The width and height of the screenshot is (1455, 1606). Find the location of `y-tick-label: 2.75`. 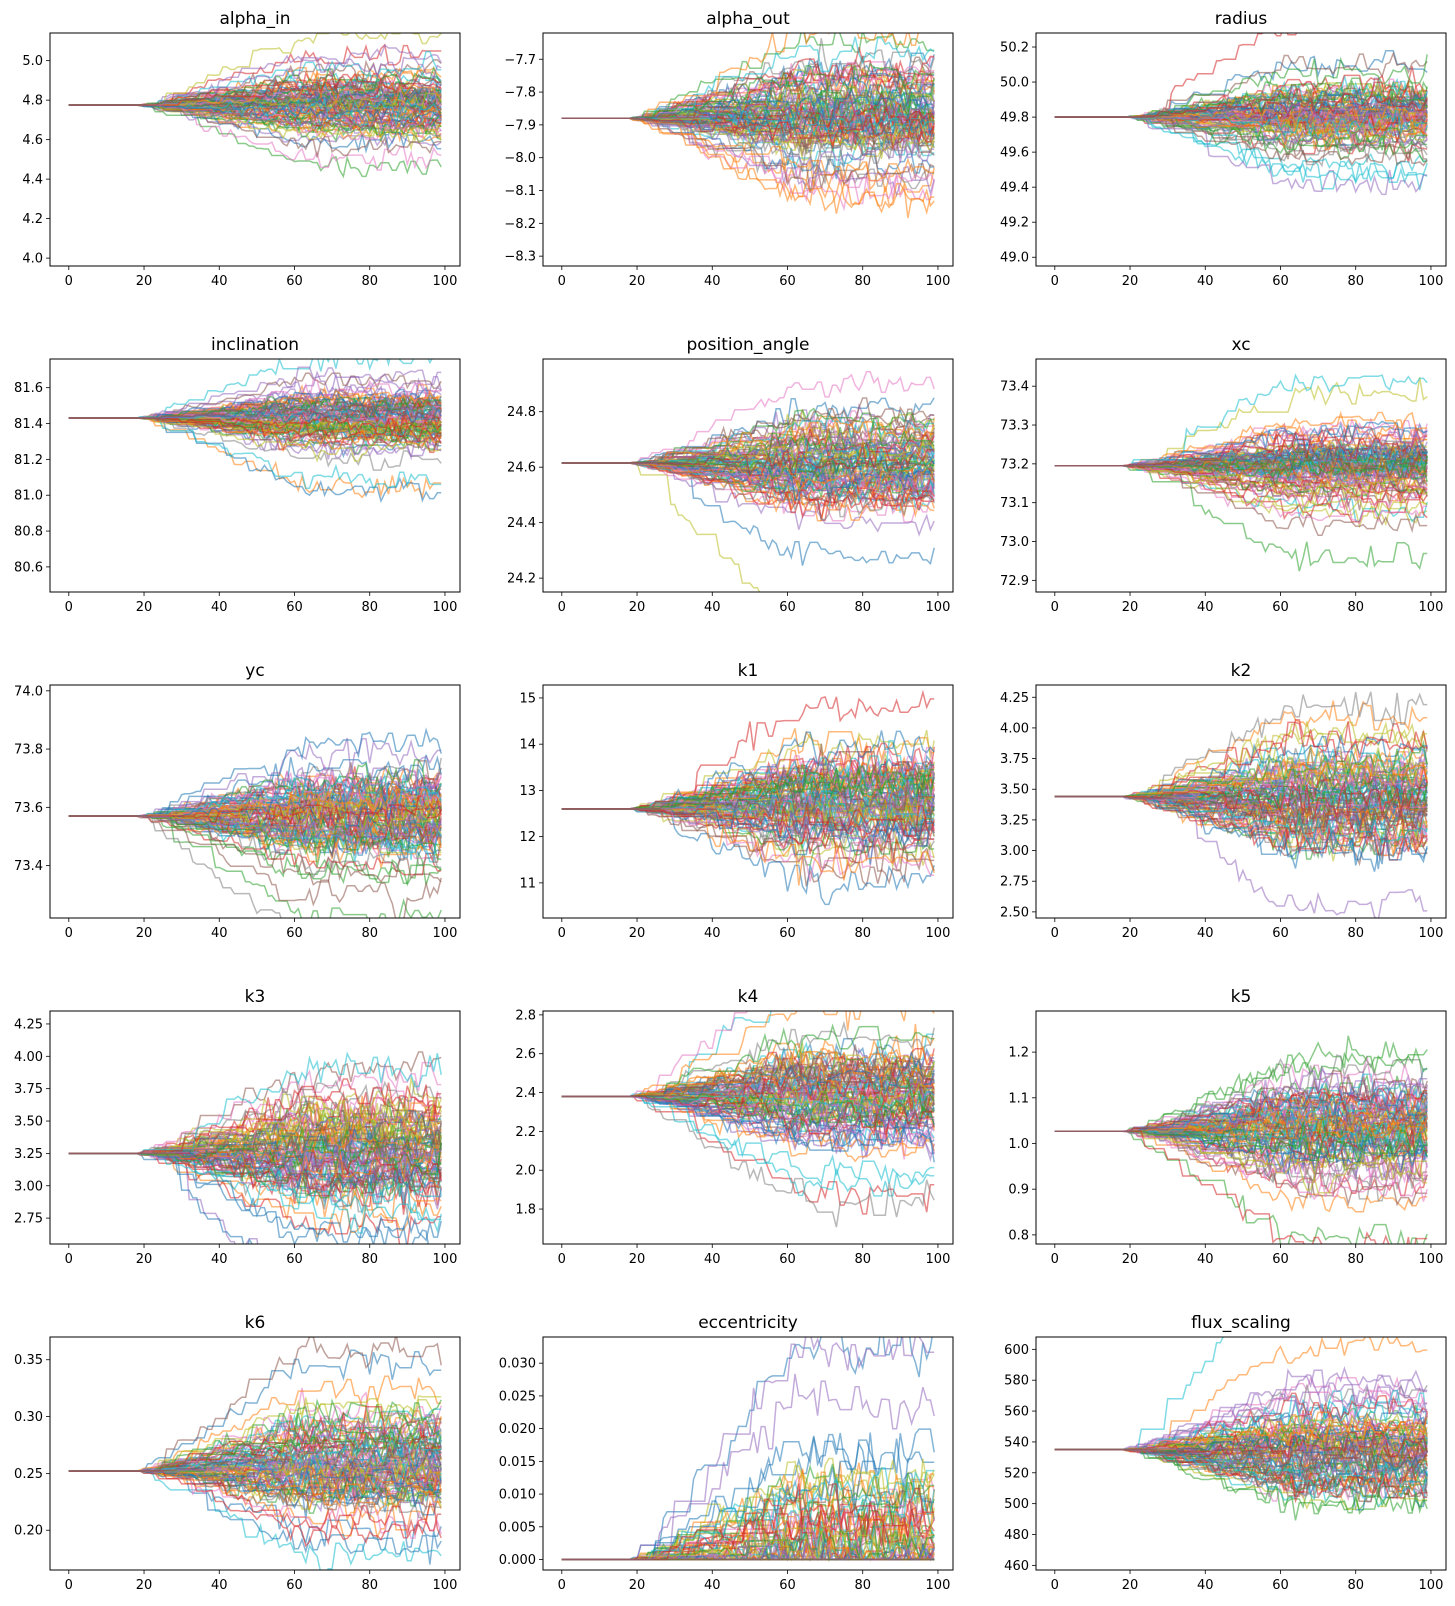

y-tick-label: 2.75 is located at coordinates (1014, 882).